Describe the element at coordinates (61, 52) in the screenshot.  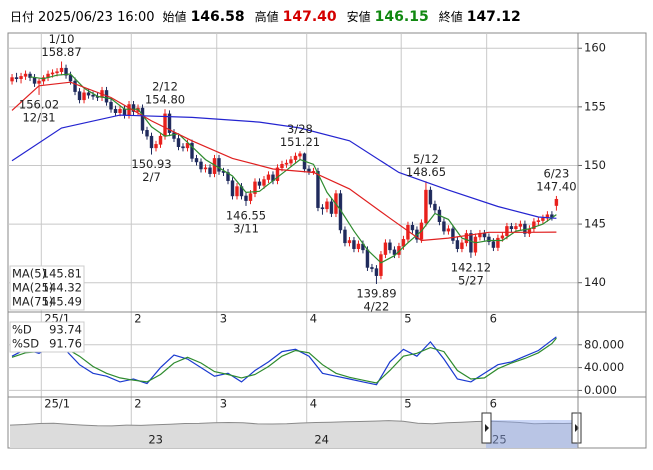
I see `annotation-value: 158.87` at that location.